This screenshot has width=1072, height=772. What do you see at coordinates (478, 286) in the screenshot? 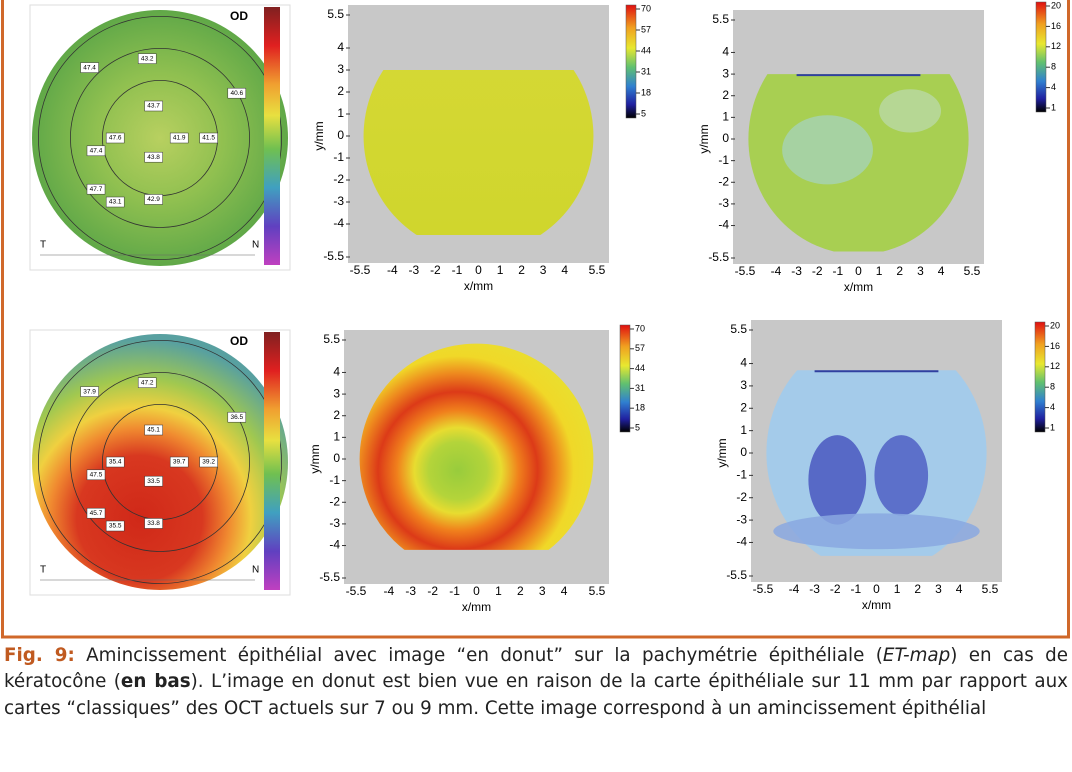
I see `x-axis-label: x/mm` at bounding box center [478, 286].